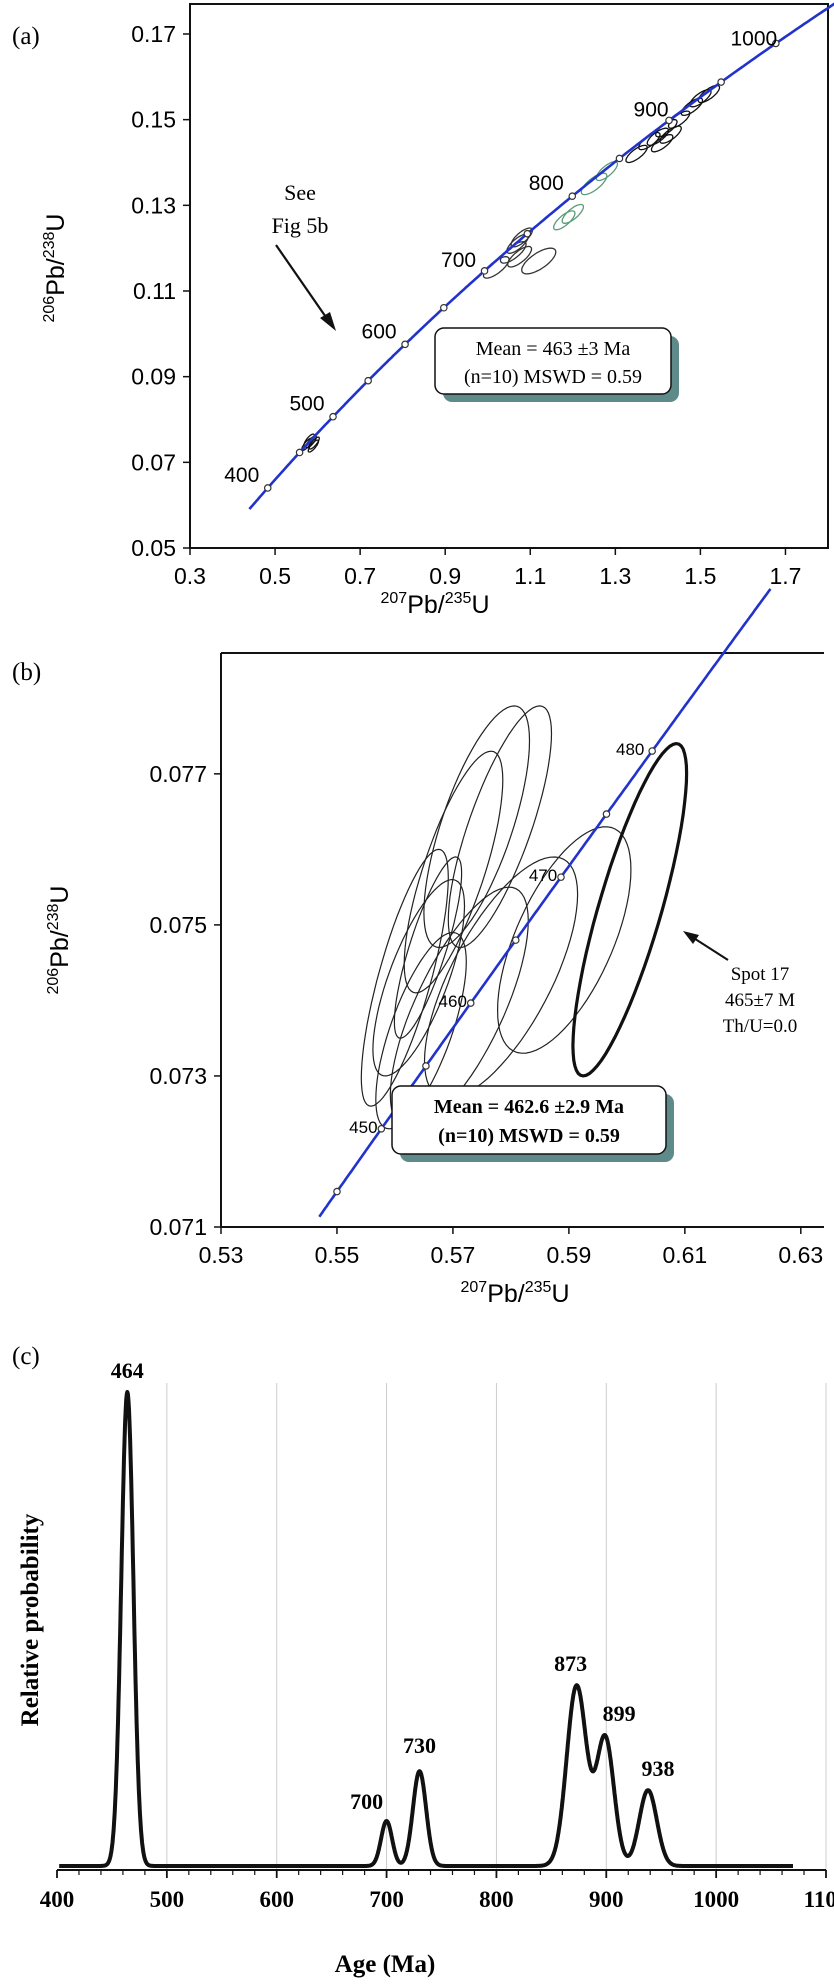  What do you see at coordinates (154, 291) in the screenshot?
I see `y-tick-label-3: 0.11` at bounding box center [154, 291].